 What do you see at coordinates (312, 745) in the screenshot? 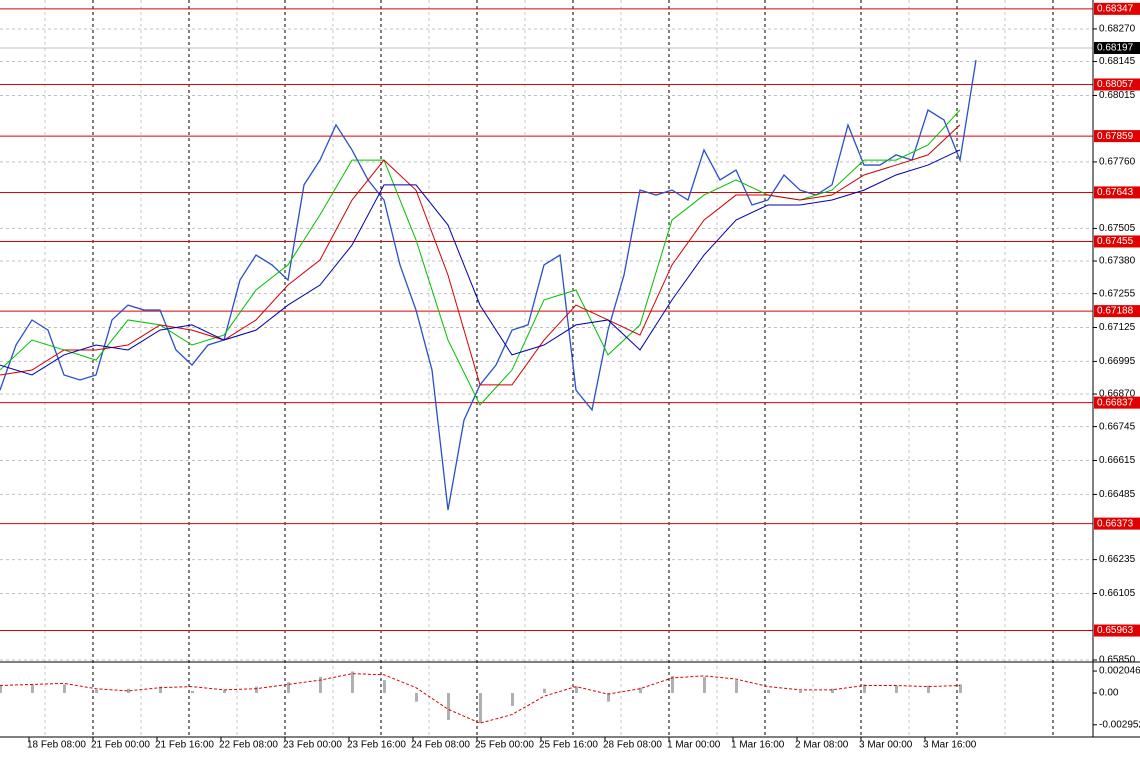
I see `x-tick-label: 23 Feb 00:00` at bounding box center [312, 745].